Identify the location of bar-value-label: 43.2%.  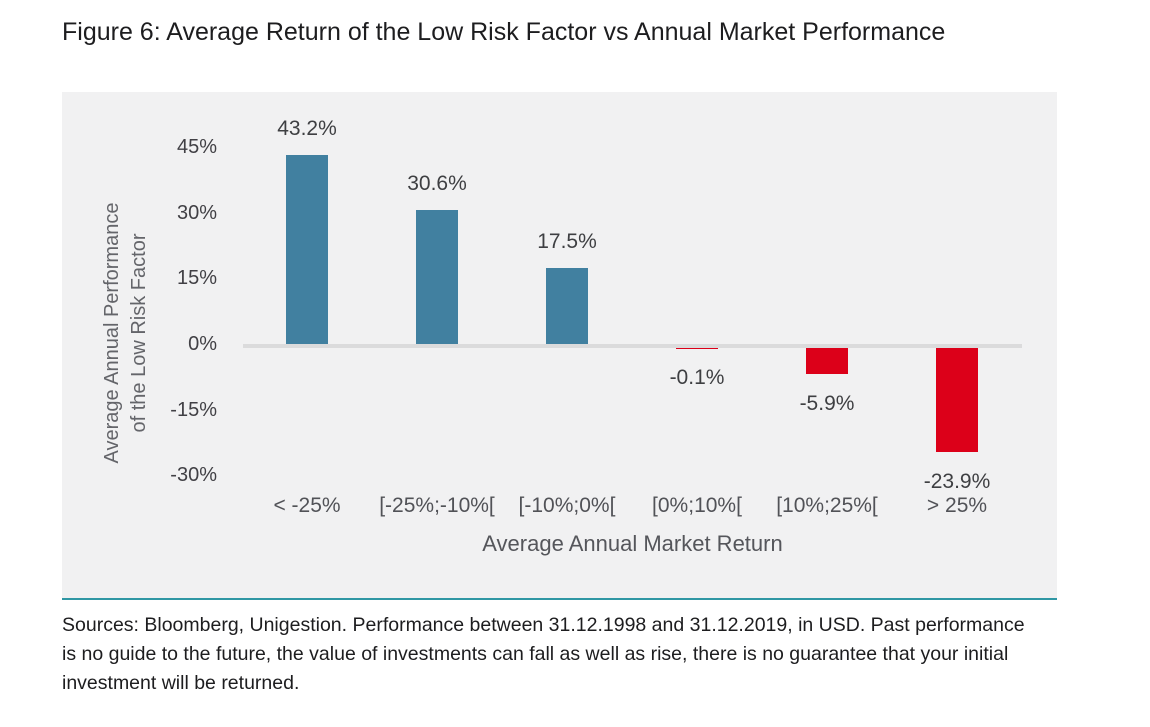
(307, 129).